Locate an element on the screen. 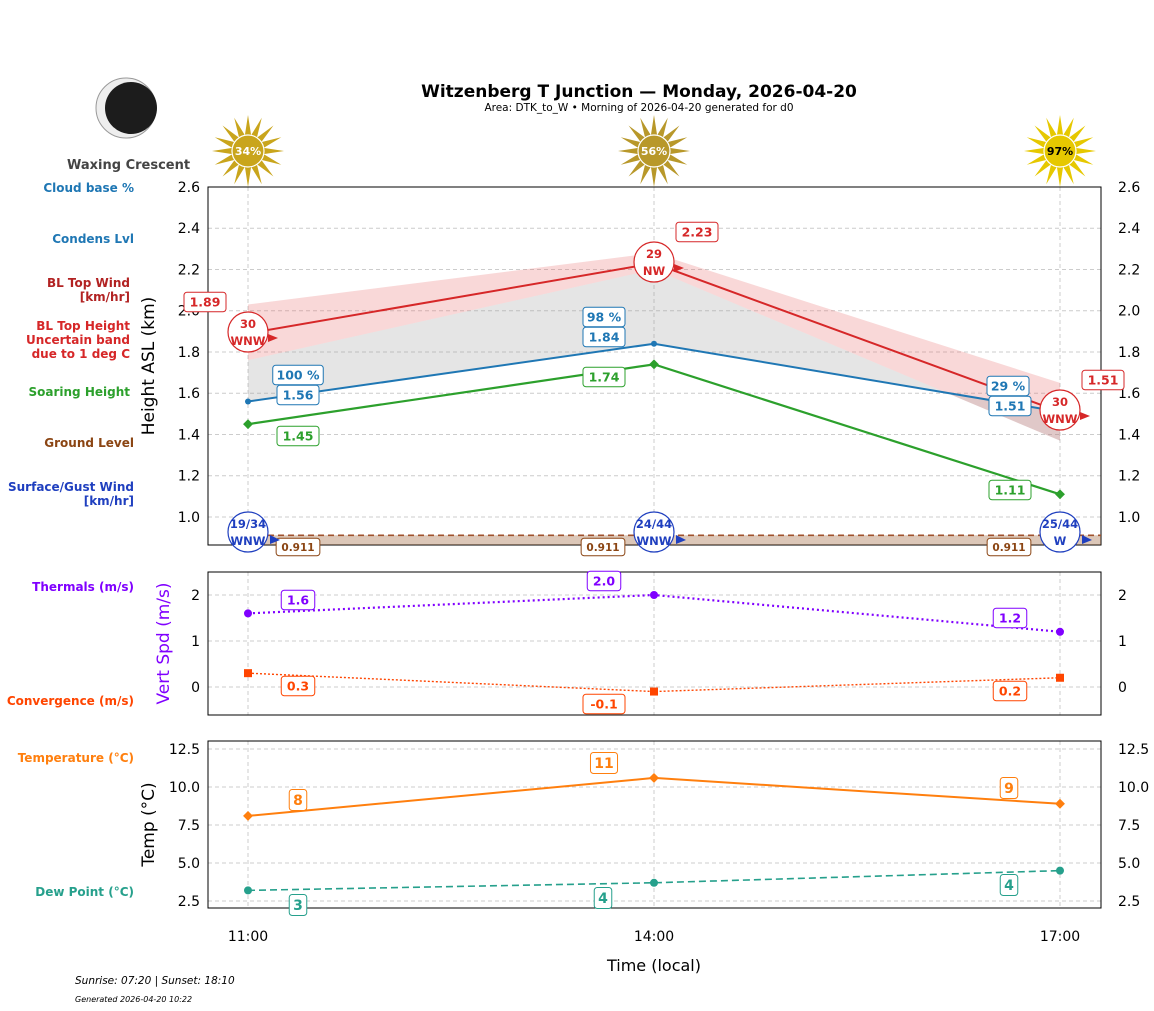  cloud-area is located at coordinates (654, 355).